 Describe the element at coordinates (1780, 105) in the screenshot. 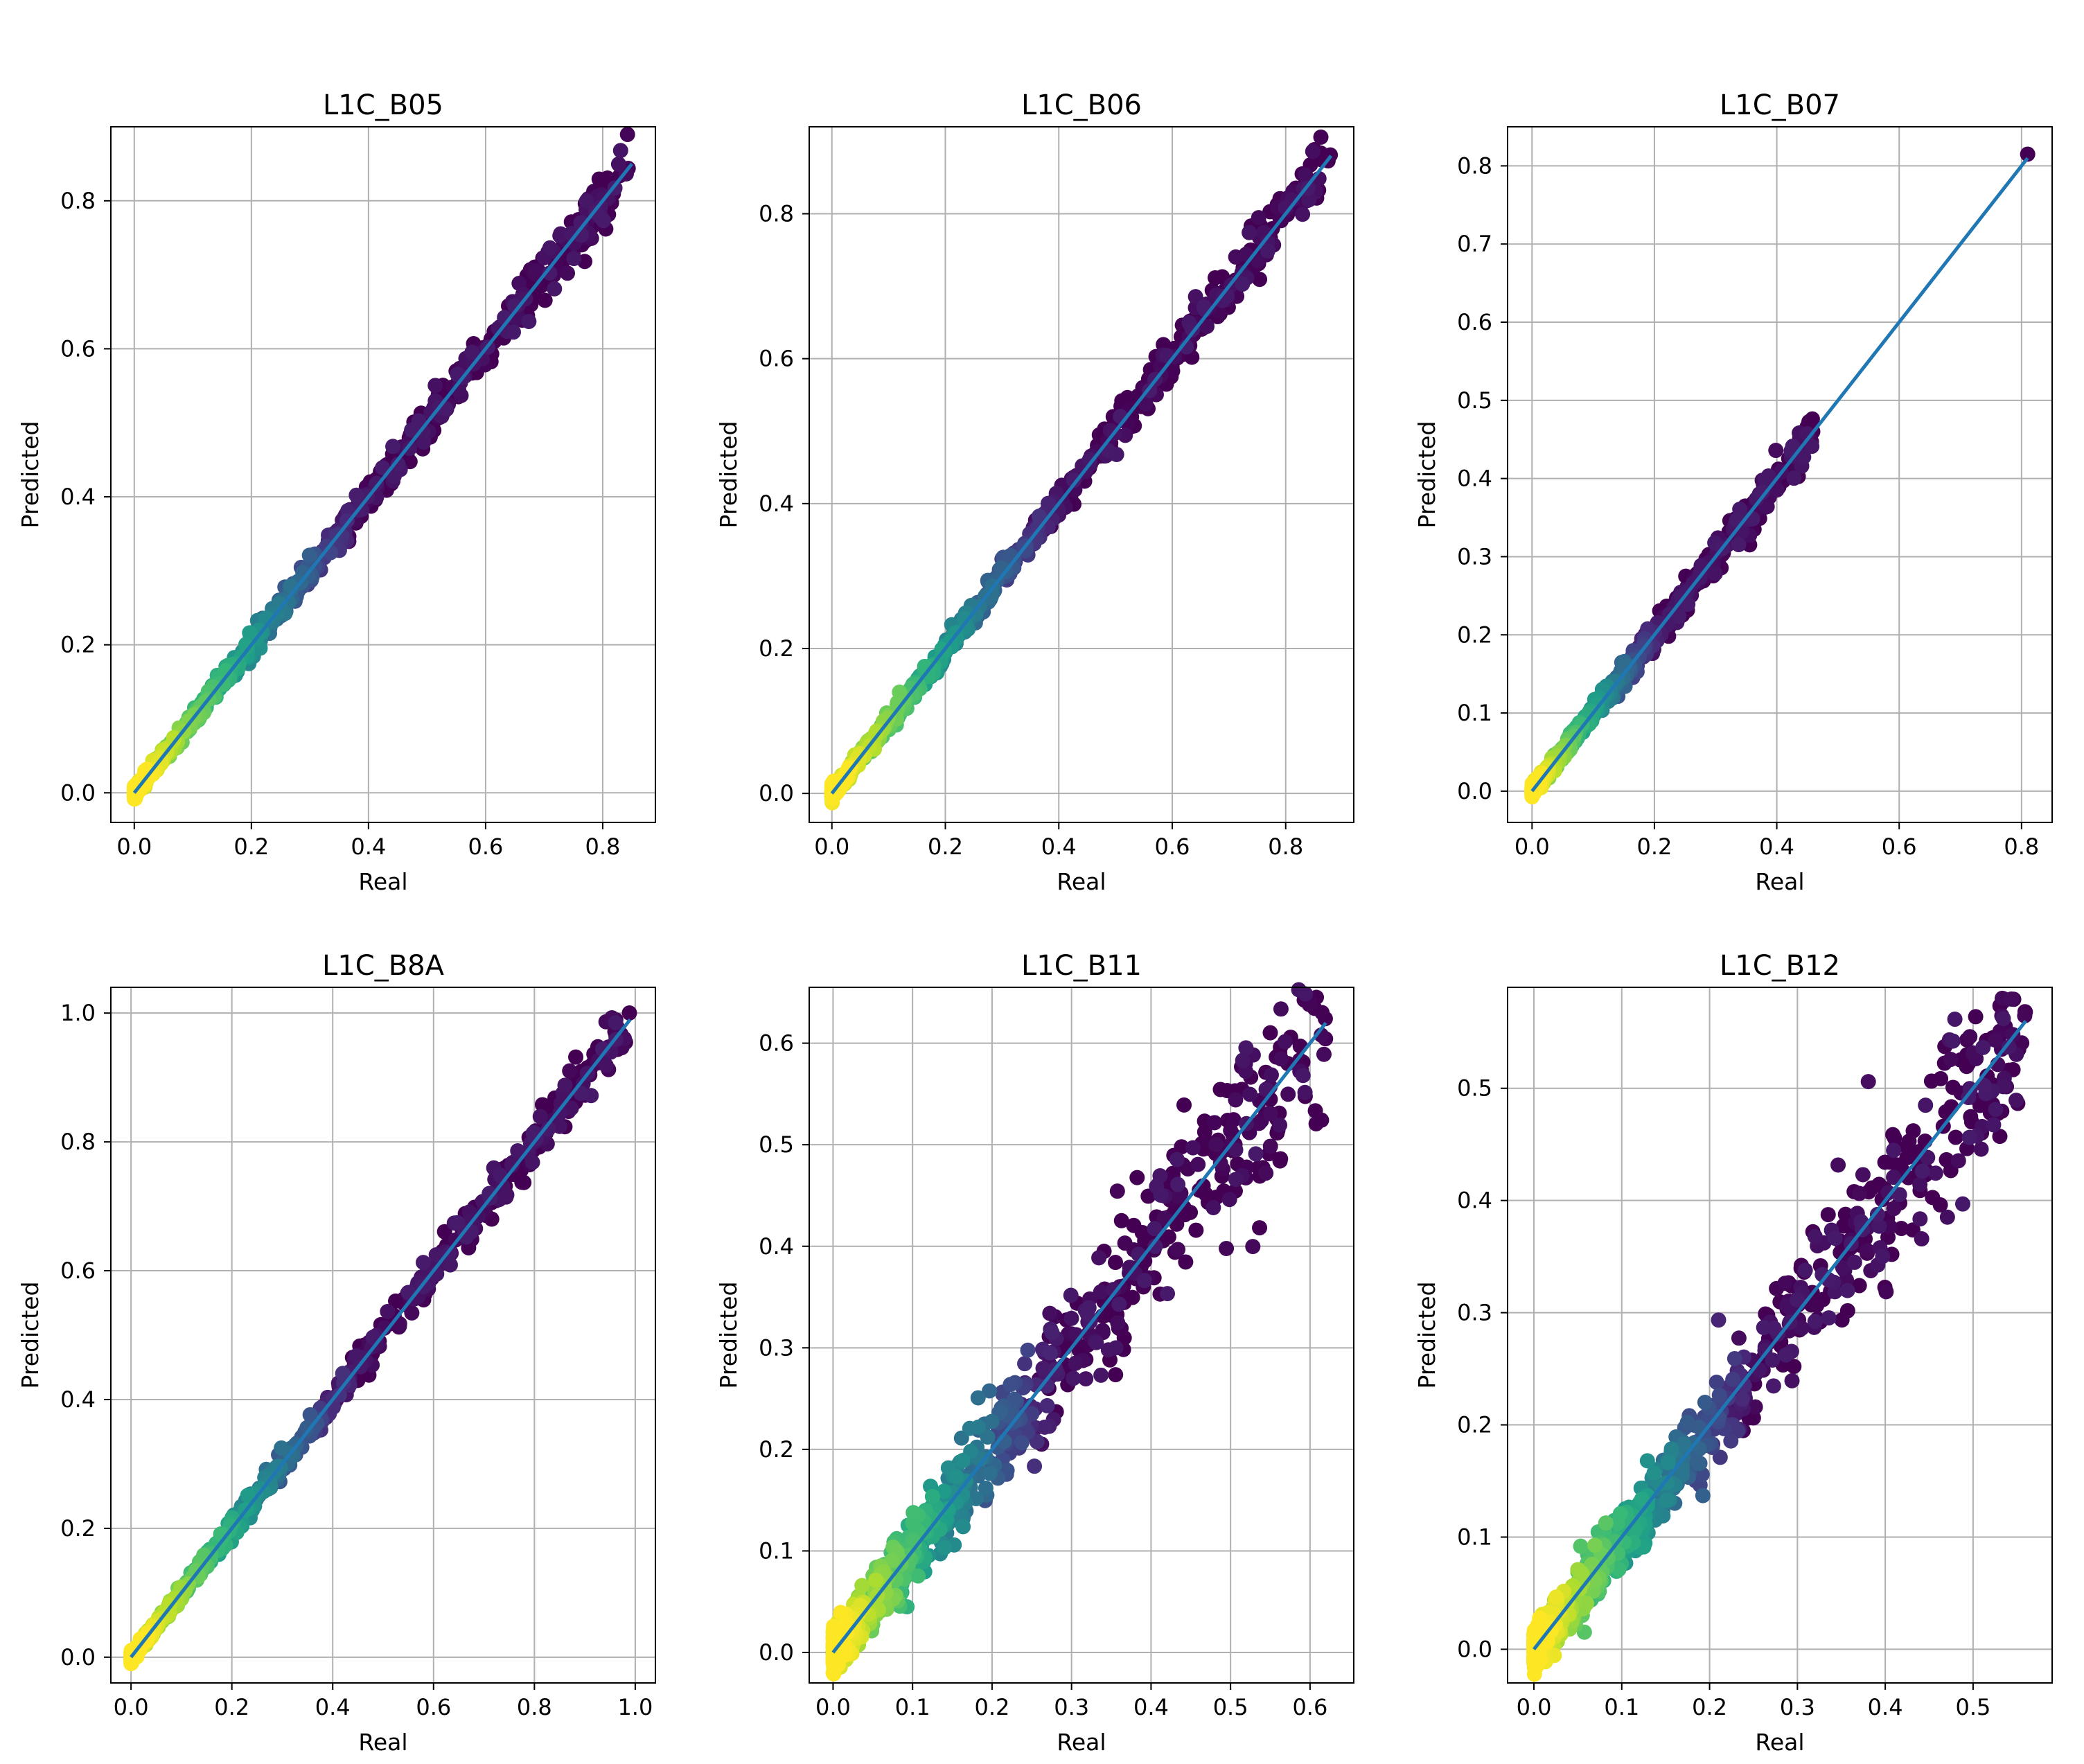

I see `subplot-title: L1C_B07` at that location.